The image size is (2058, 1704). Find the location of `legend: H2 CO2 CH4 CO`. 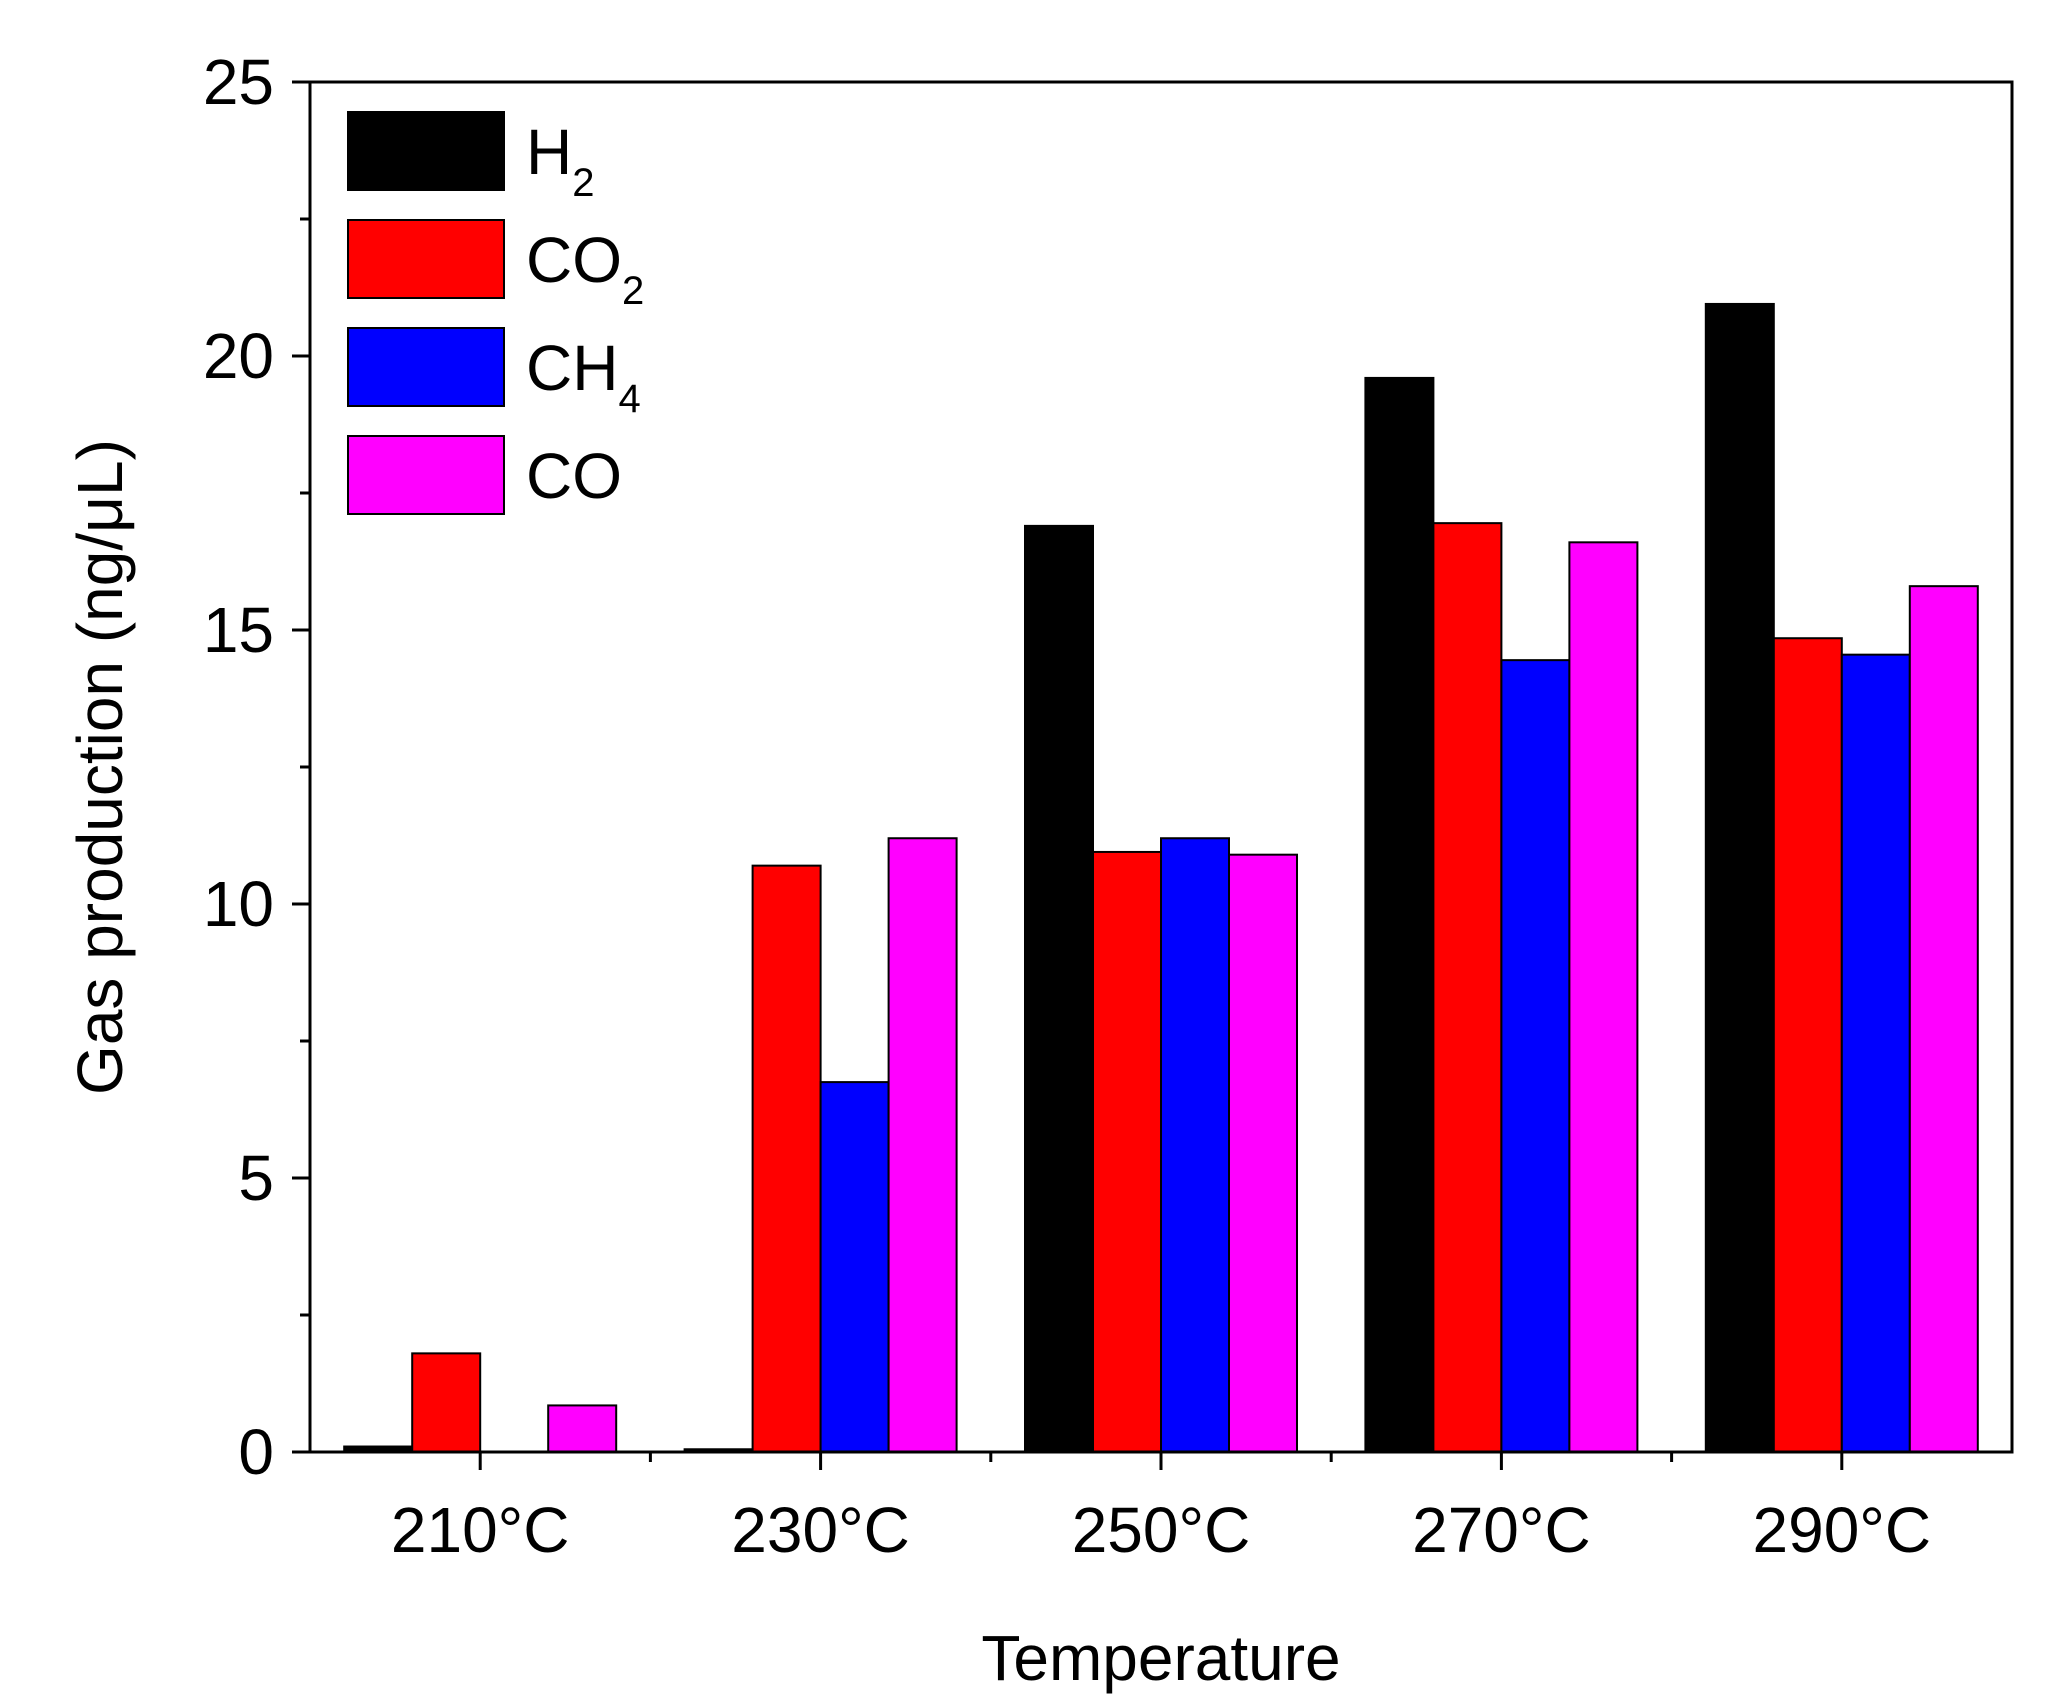

legend: H2 CO2 CH4 CO is located at coordinates (495, 313).